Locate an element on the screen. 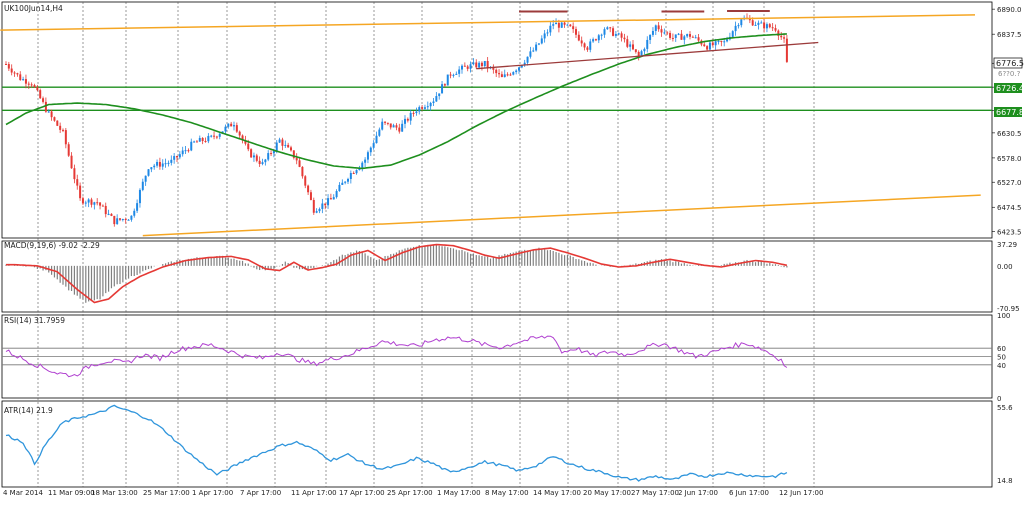  macd-y-tick: 0.00 is located at coordinates (1005, 267).